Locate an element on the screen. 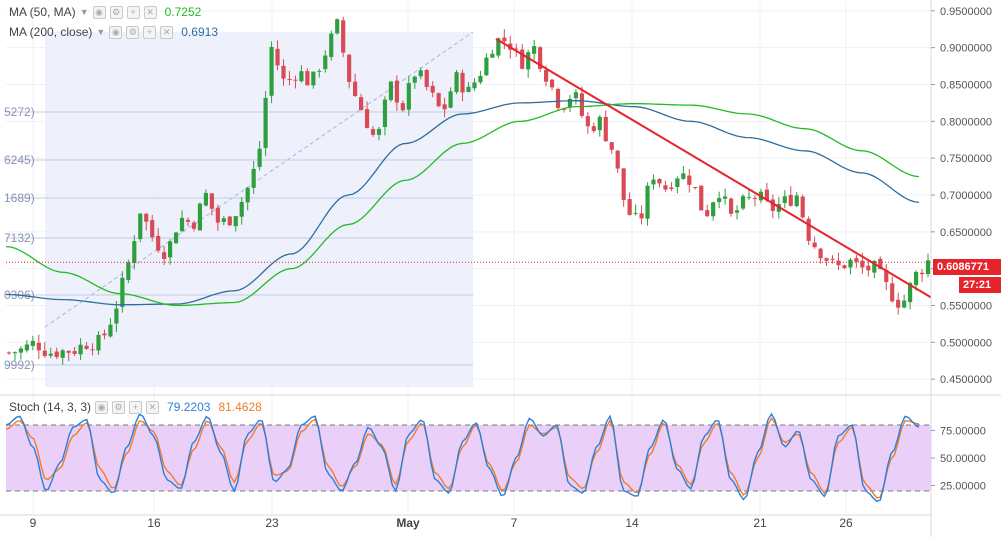 Image resolution: width=1001 pixels, height=537 pixels. ma50-dropdown-icon: ▼ is located at coordinates (84, 12).